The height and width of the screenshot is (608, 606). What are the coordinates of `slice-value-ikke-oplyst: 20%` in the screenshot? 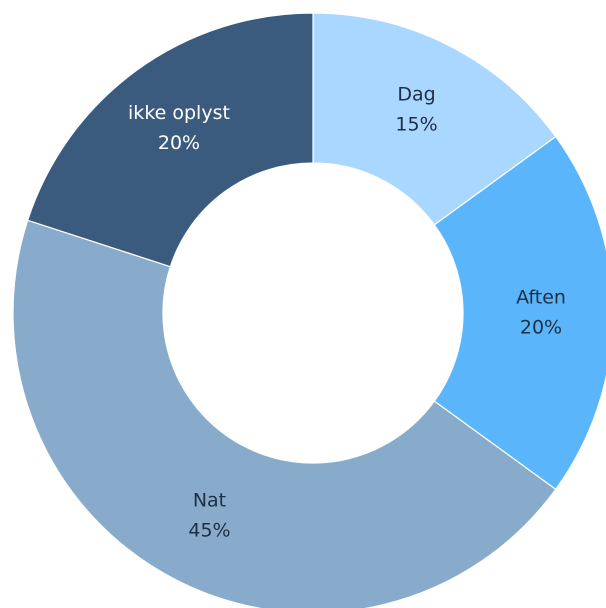 It's located at (179, 143).